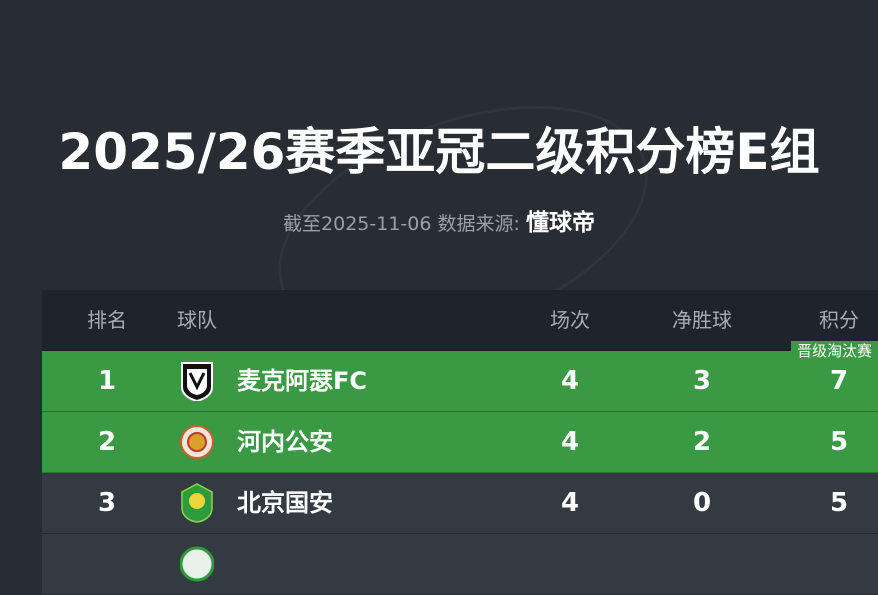 This screenshot has width=878, height=595. I want to click on goal-diff: 3, so click(702, 381).